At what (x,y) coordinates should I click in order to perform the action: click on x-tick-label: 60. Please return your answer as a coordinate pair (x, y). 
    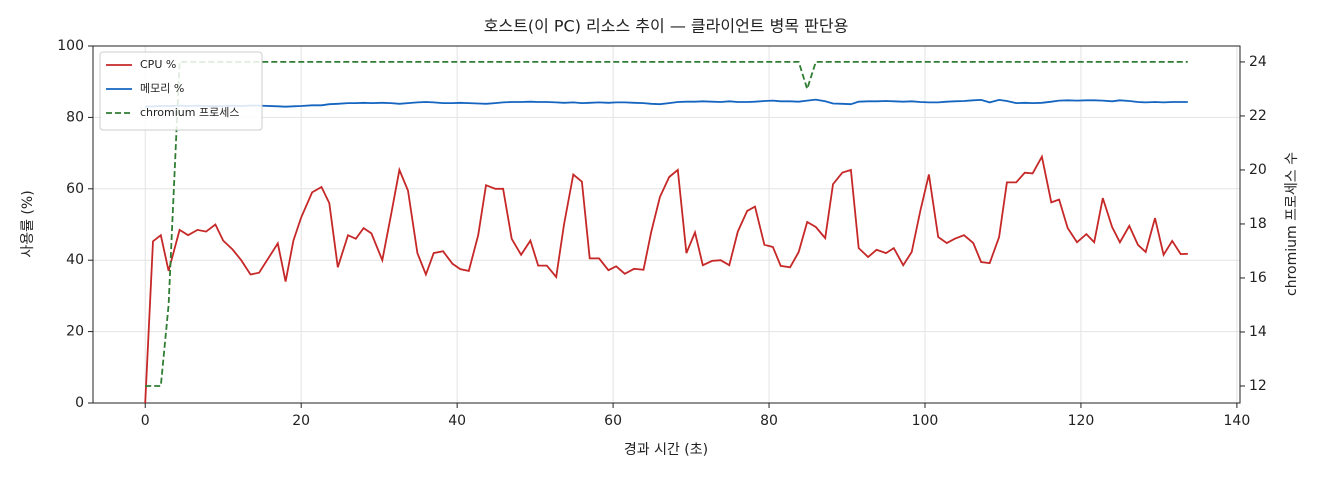
    Looking at the image, I should click on (613, 421).